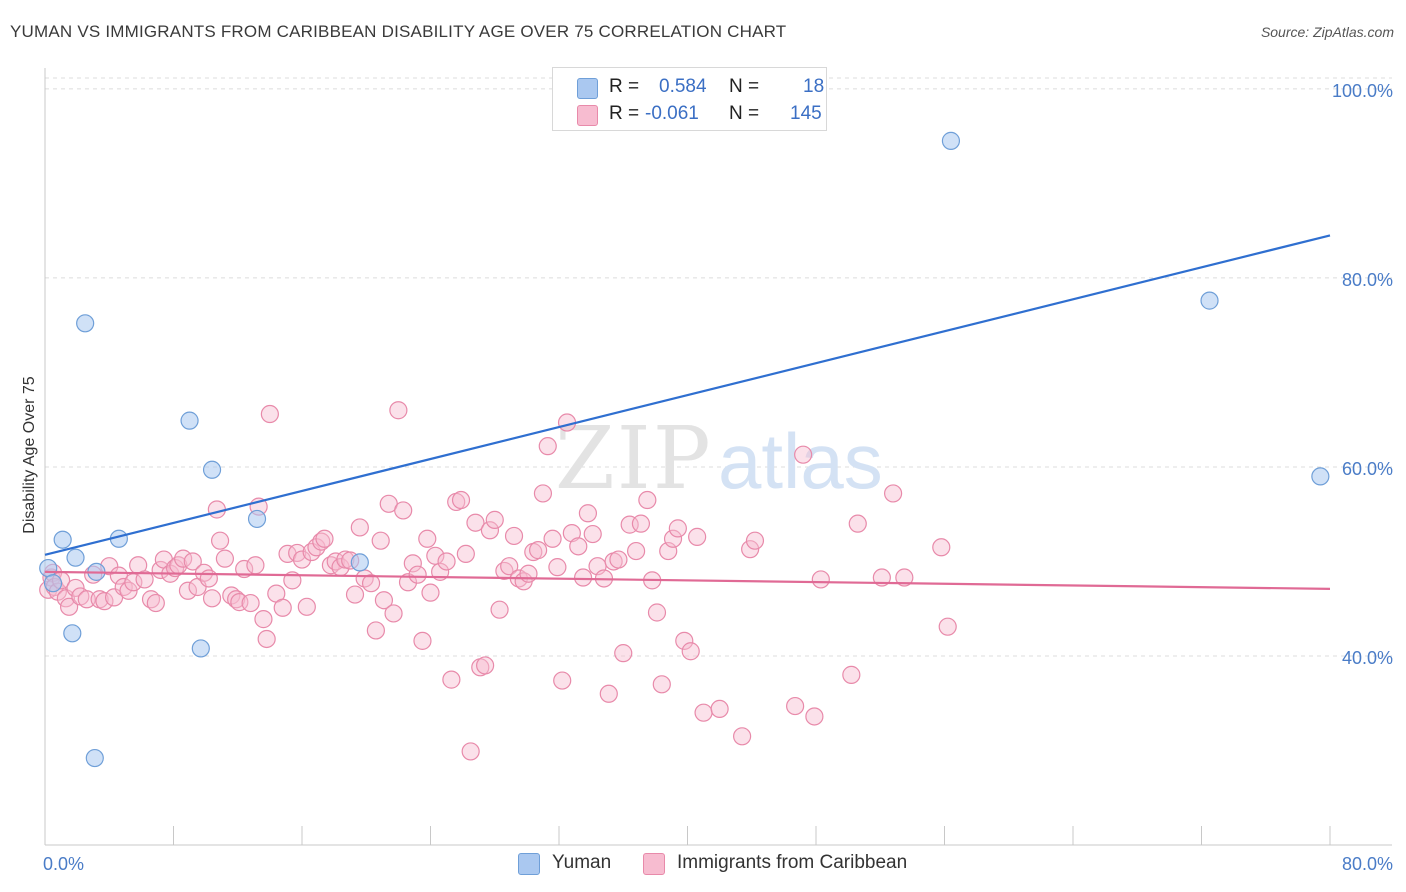 The height and width of the screenshot is (892, 1406). Describe the element at coordinates (1367, 469) in the screenshot. I see `y-tick-label: 60.0%` at that location.